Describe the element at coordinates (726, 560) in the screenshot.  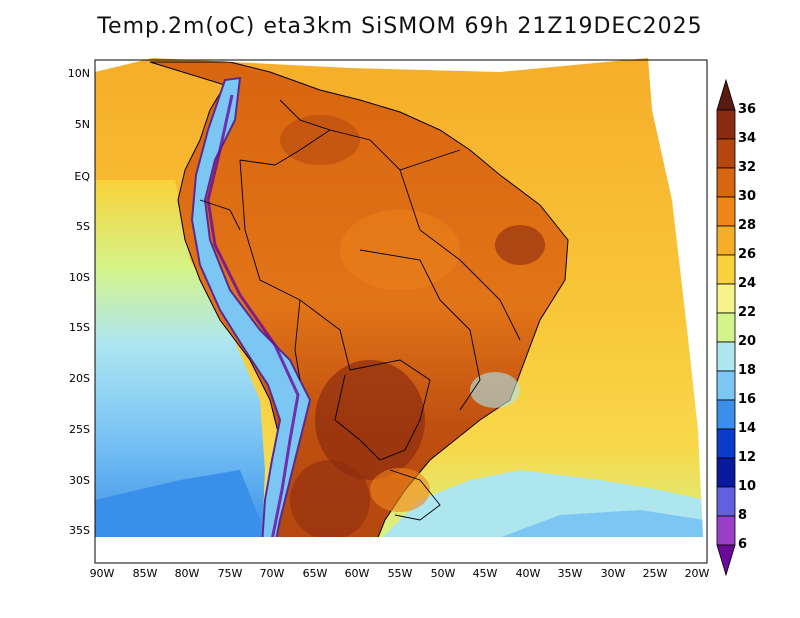
I see `colorbar-bottom-arrow` at that location.